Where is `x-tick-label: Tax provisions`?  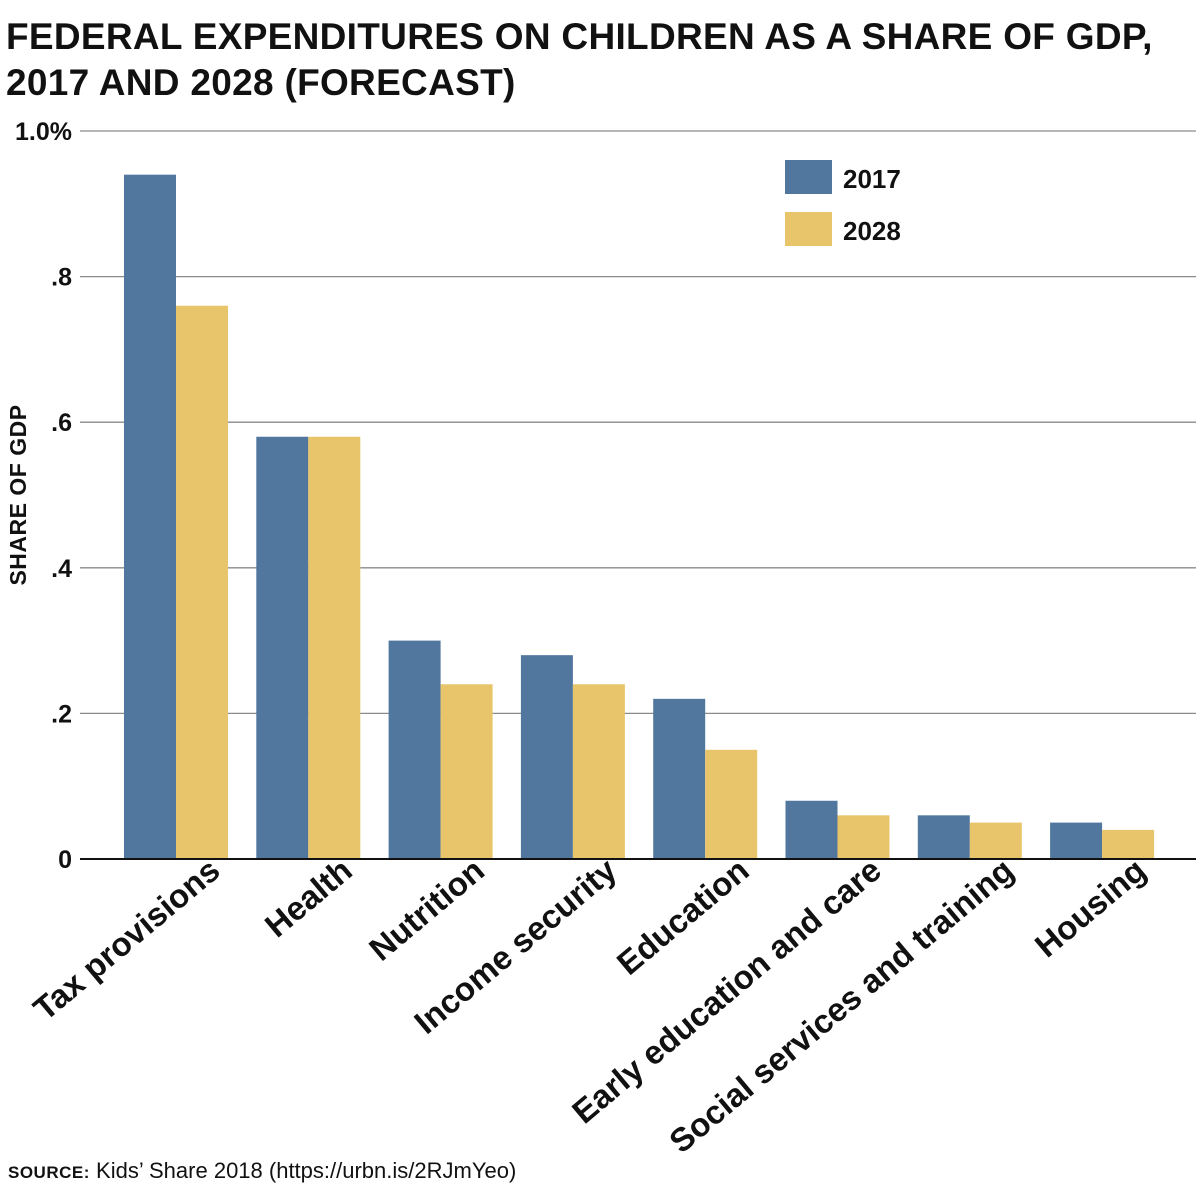 x-tick-label: Tax provisions is located at coordinates (126, 939).